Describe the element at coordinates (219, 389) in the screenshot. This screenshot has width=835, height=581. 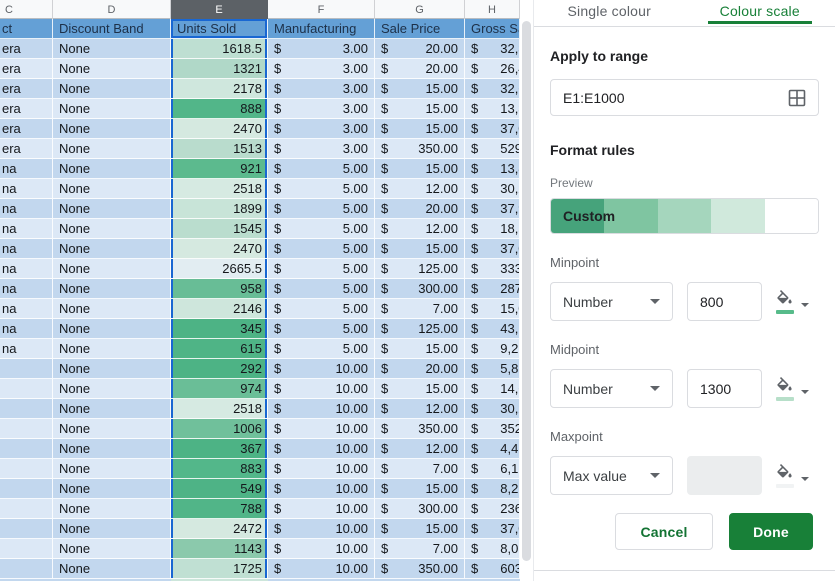
I see `cell-units-sold: 974` at that location.